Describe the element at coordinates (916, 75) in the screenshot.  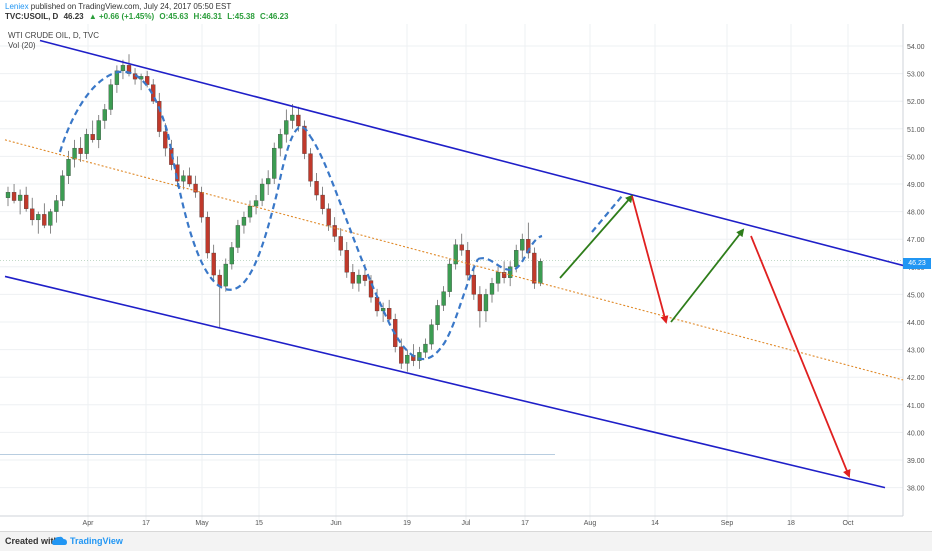
I see `y-tick-label: 53.00` at that location.